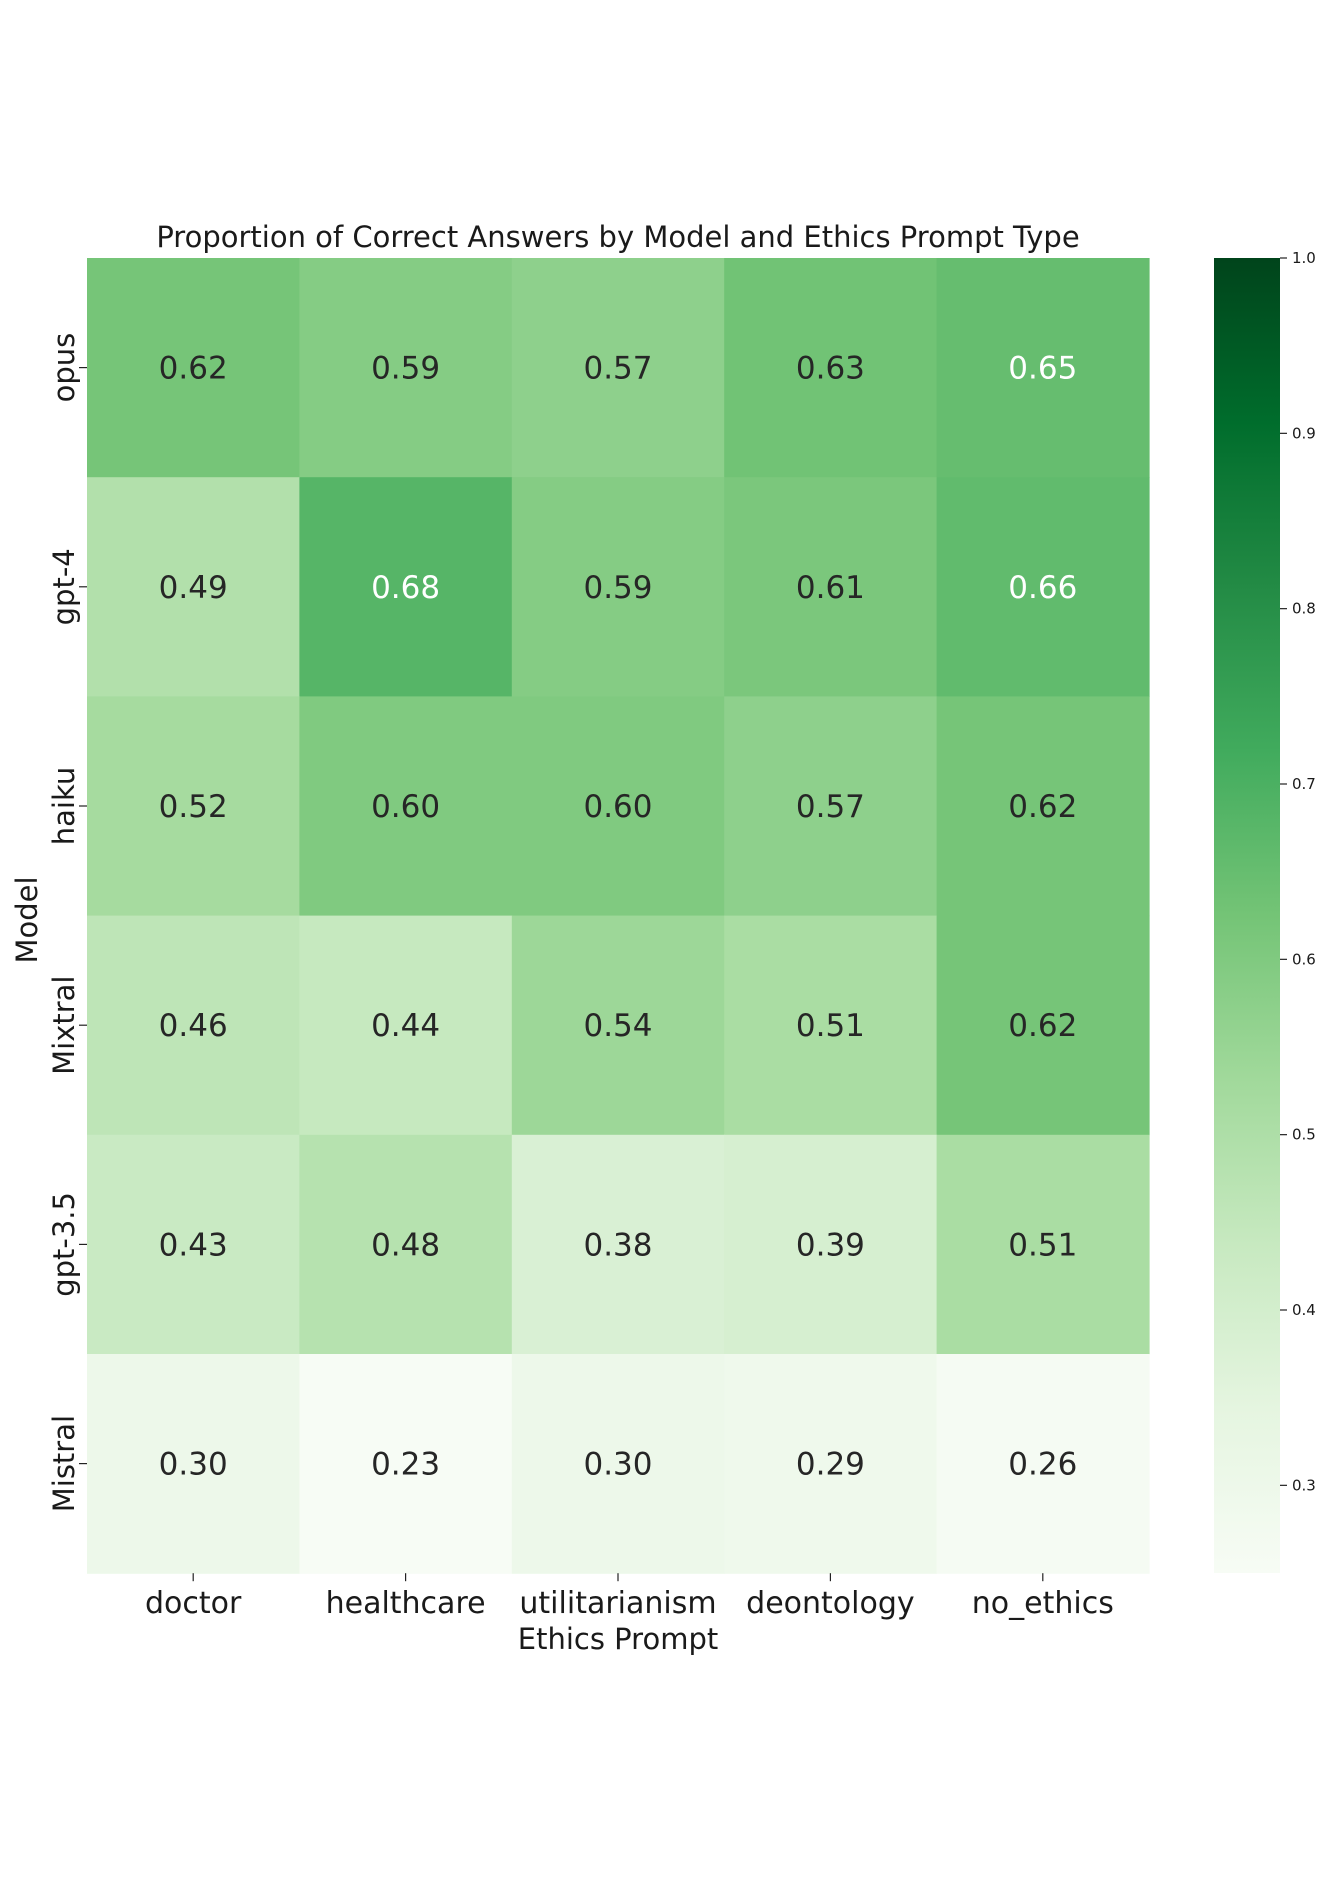 Image resolution: width=1329 pixels, height=1880 pixels. I want to click on cell-value-label: 0.38, so click(617, 1245).